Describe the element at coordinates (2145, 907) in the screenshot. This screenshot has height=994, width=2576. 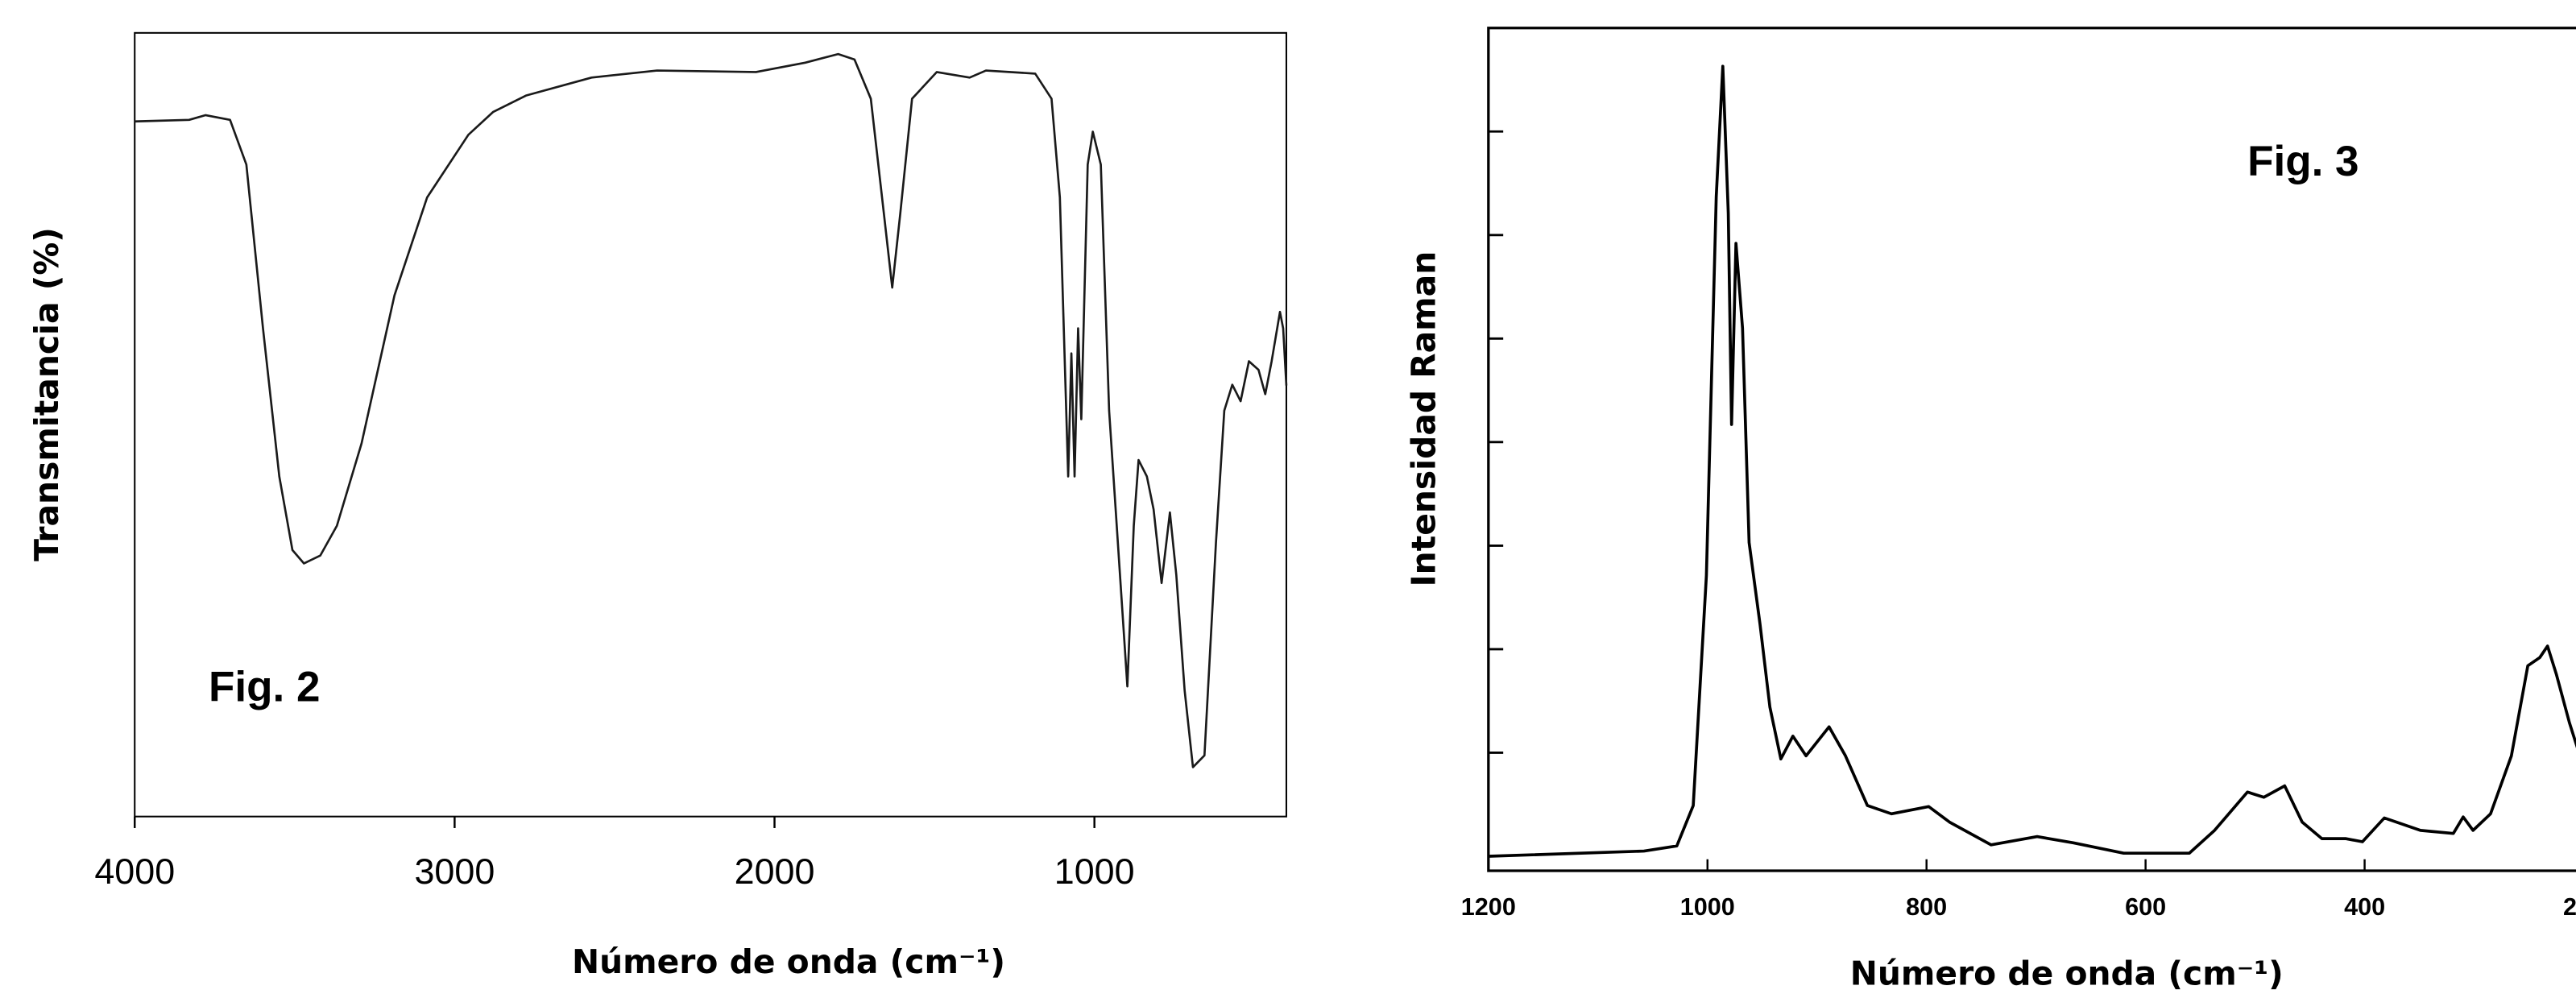
I see `x-tick-label: 600` at that location.